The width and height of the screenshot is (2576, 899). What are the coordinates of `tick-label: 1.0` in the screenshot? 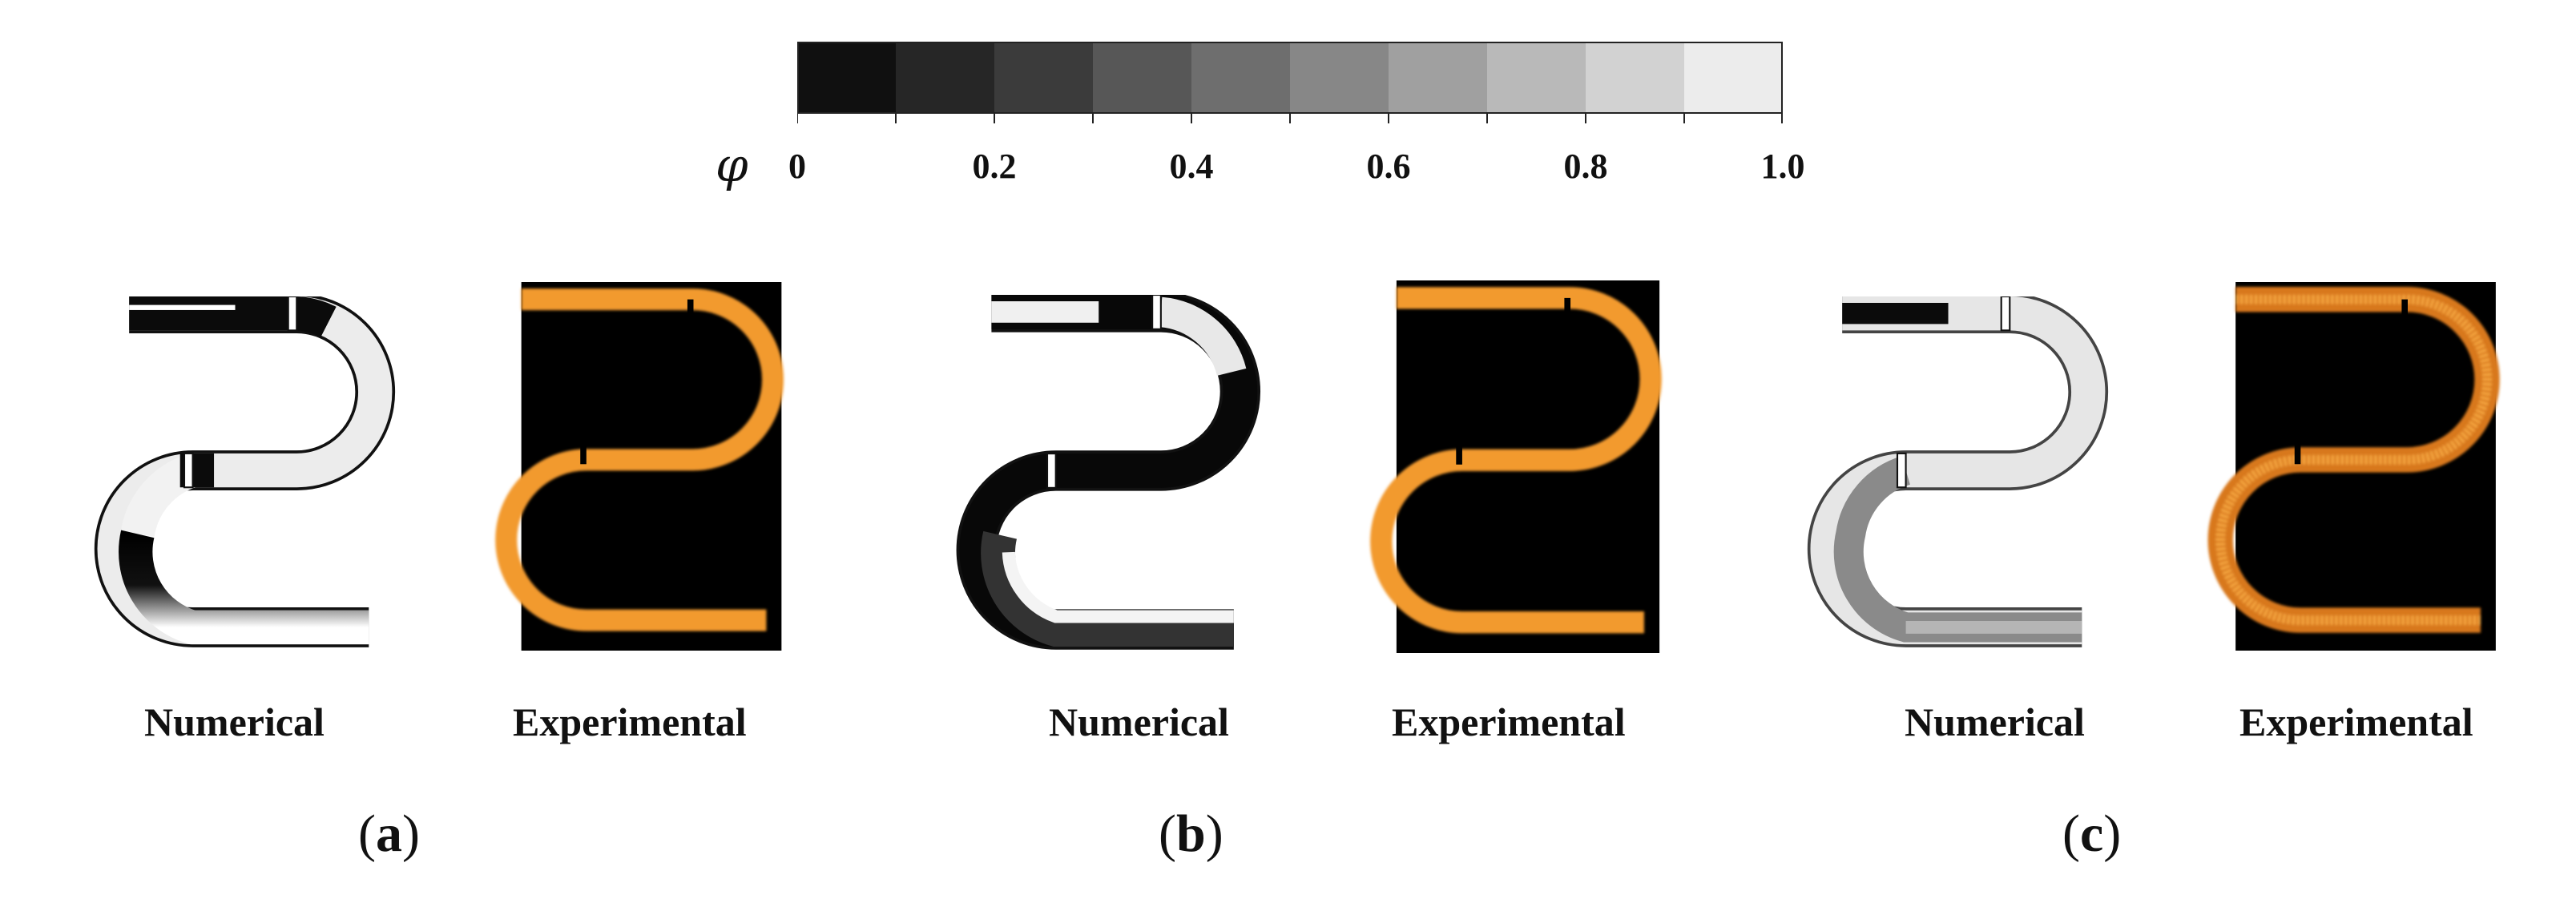 It's located at (1782, 167).